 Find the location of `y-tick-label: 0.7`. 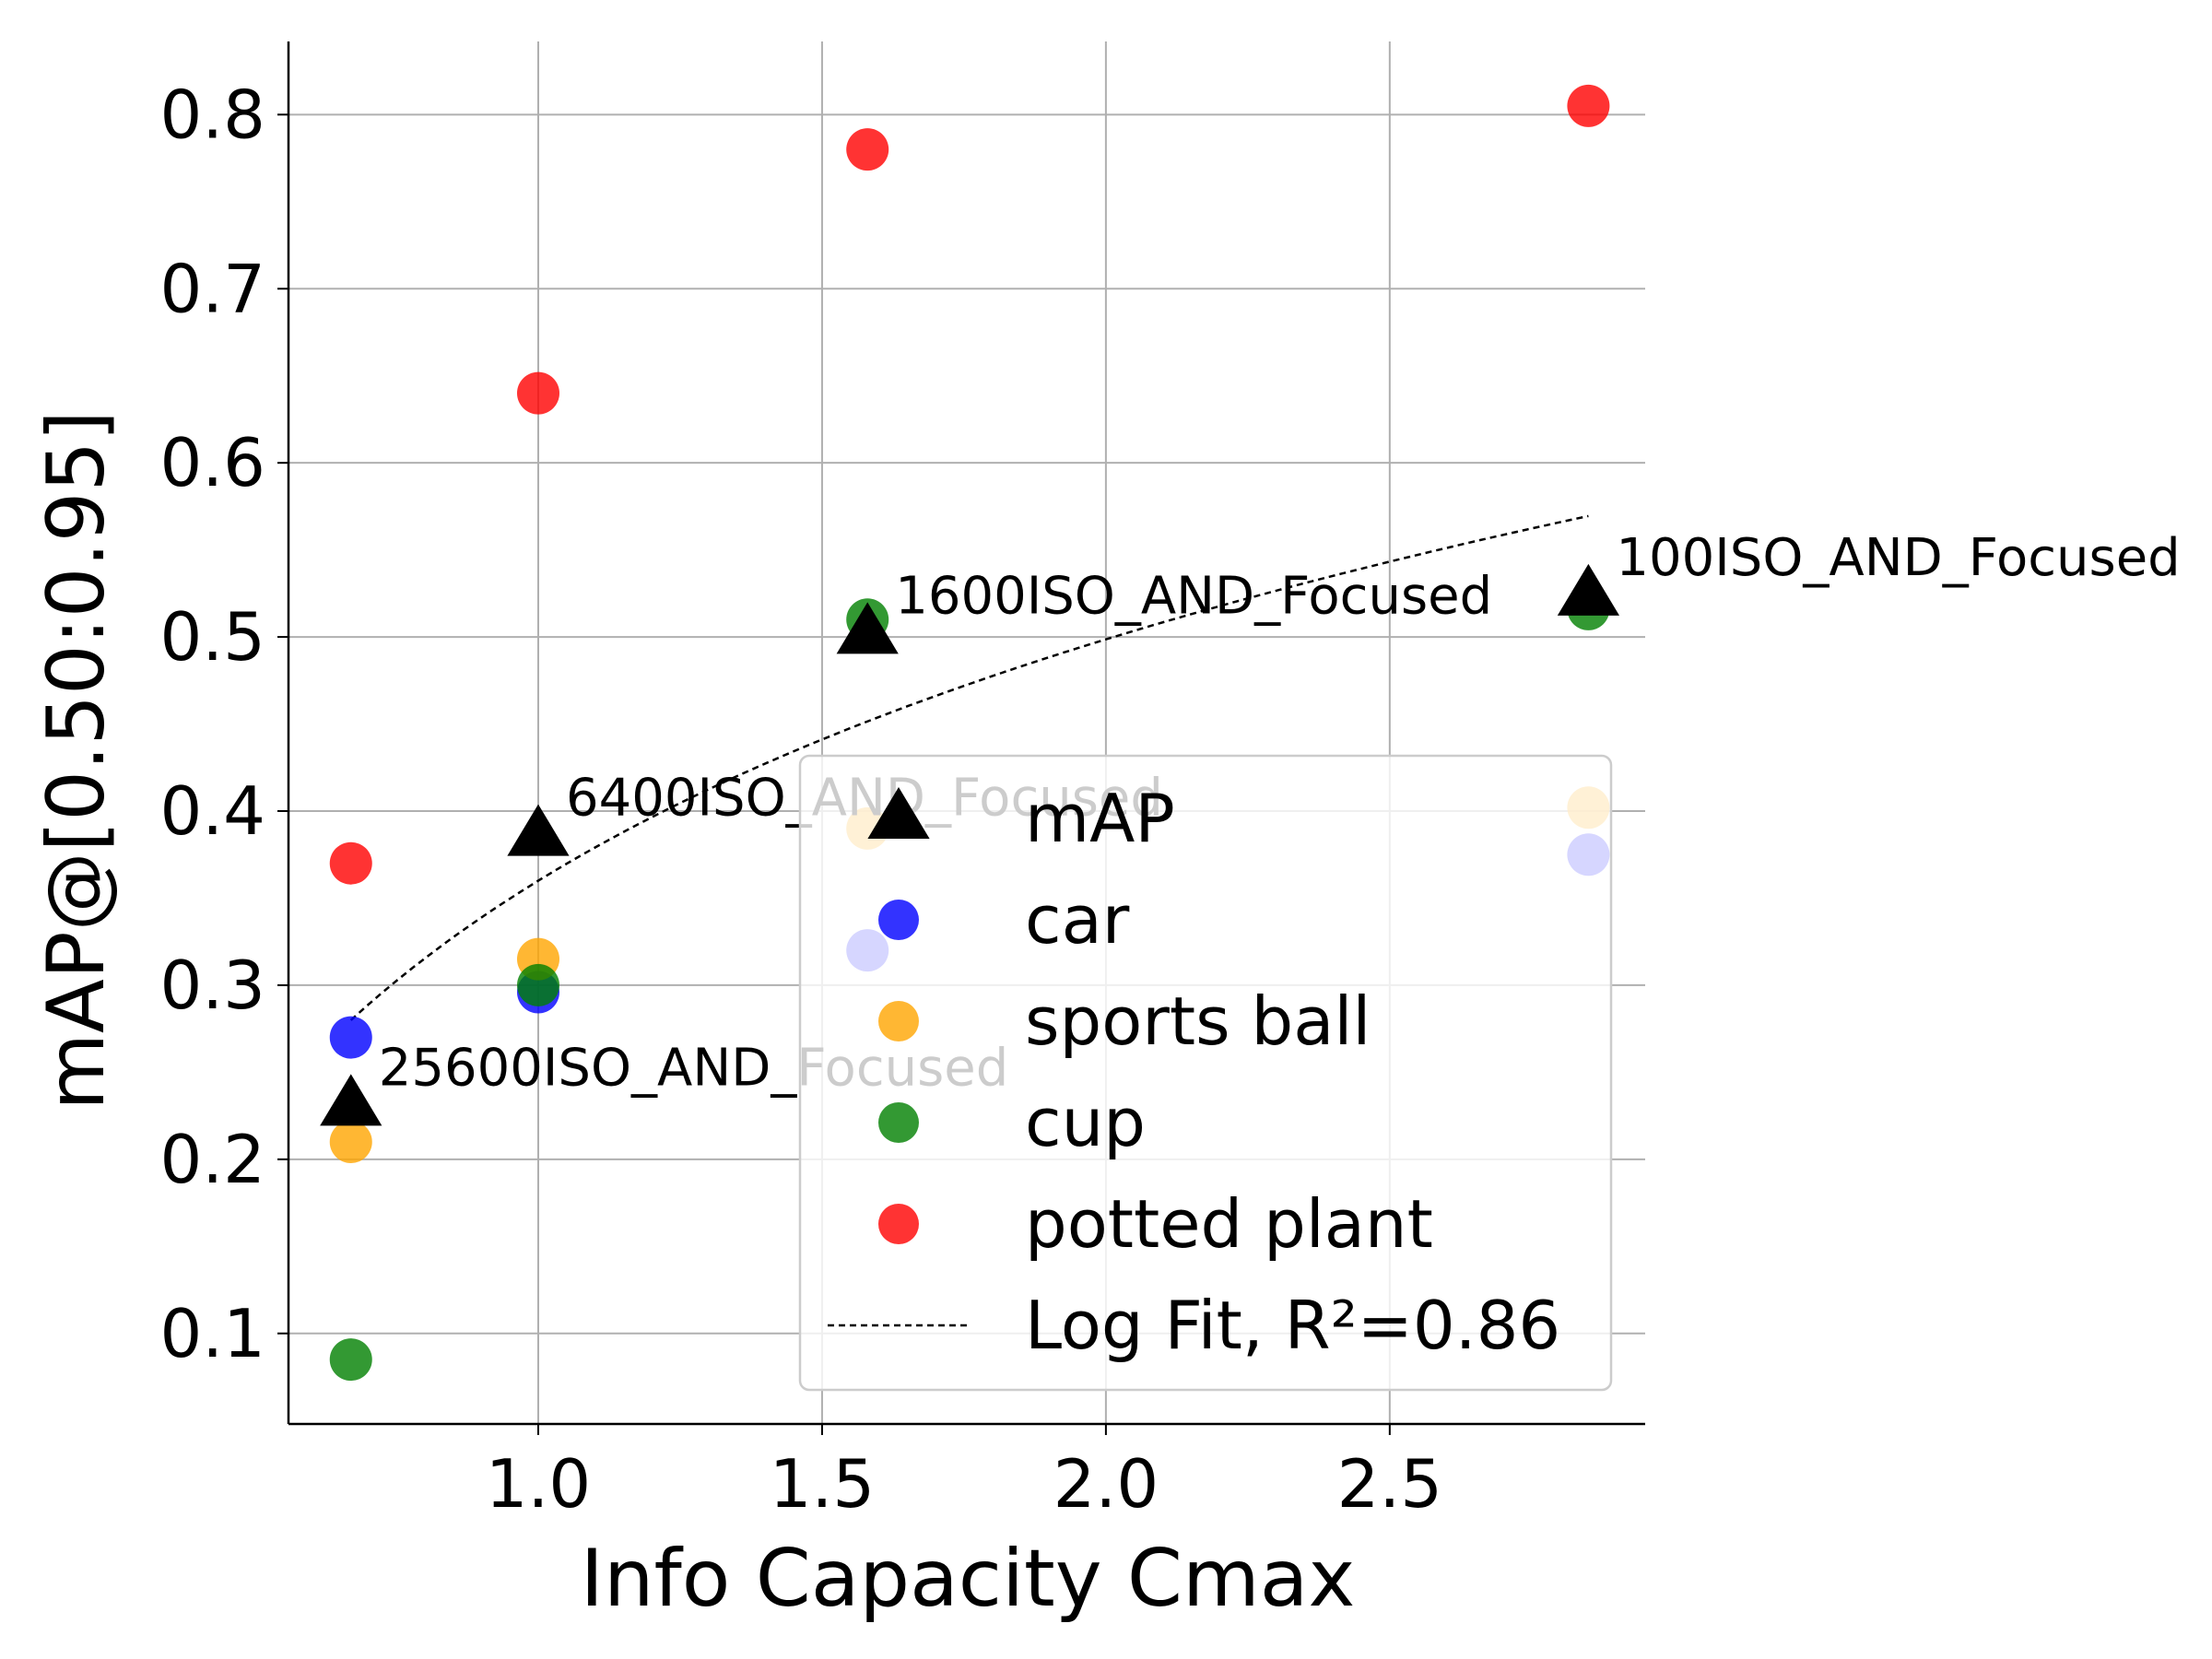

y-tick-label: 0.7 is located at coordinates (212, 288).